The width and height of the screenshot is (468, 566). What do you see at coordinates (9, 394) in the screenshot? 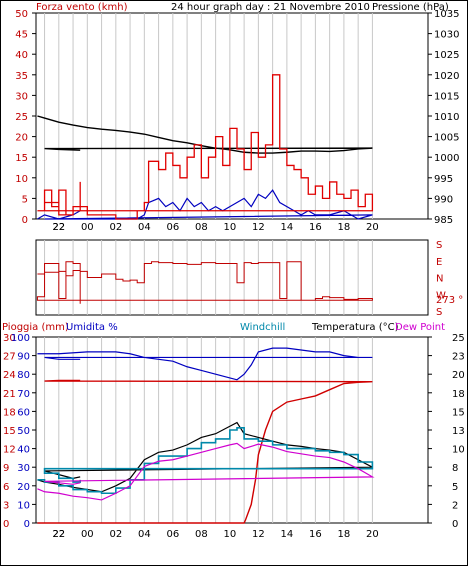
I see `rain-tick-label: 21` at bounding box center [9, 394].